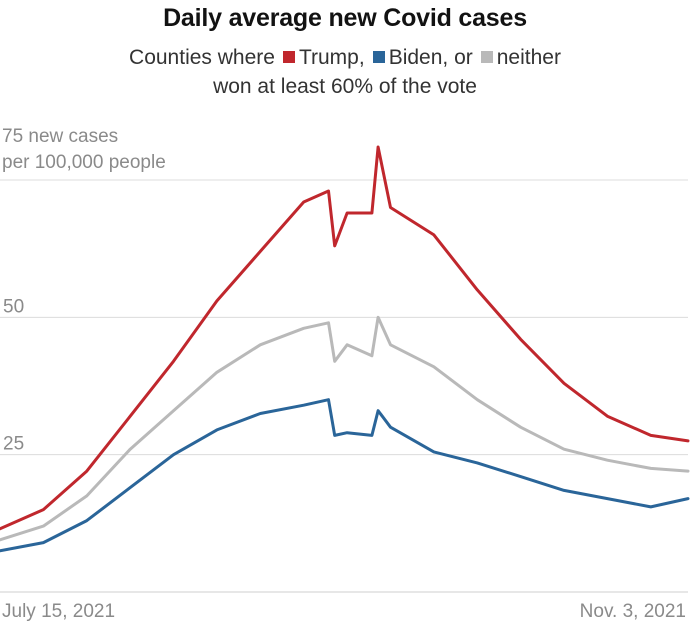 The image size is (690, 643). I want to click on y-axis-unit-line-2: per 100,000 people, so click(84, 162).